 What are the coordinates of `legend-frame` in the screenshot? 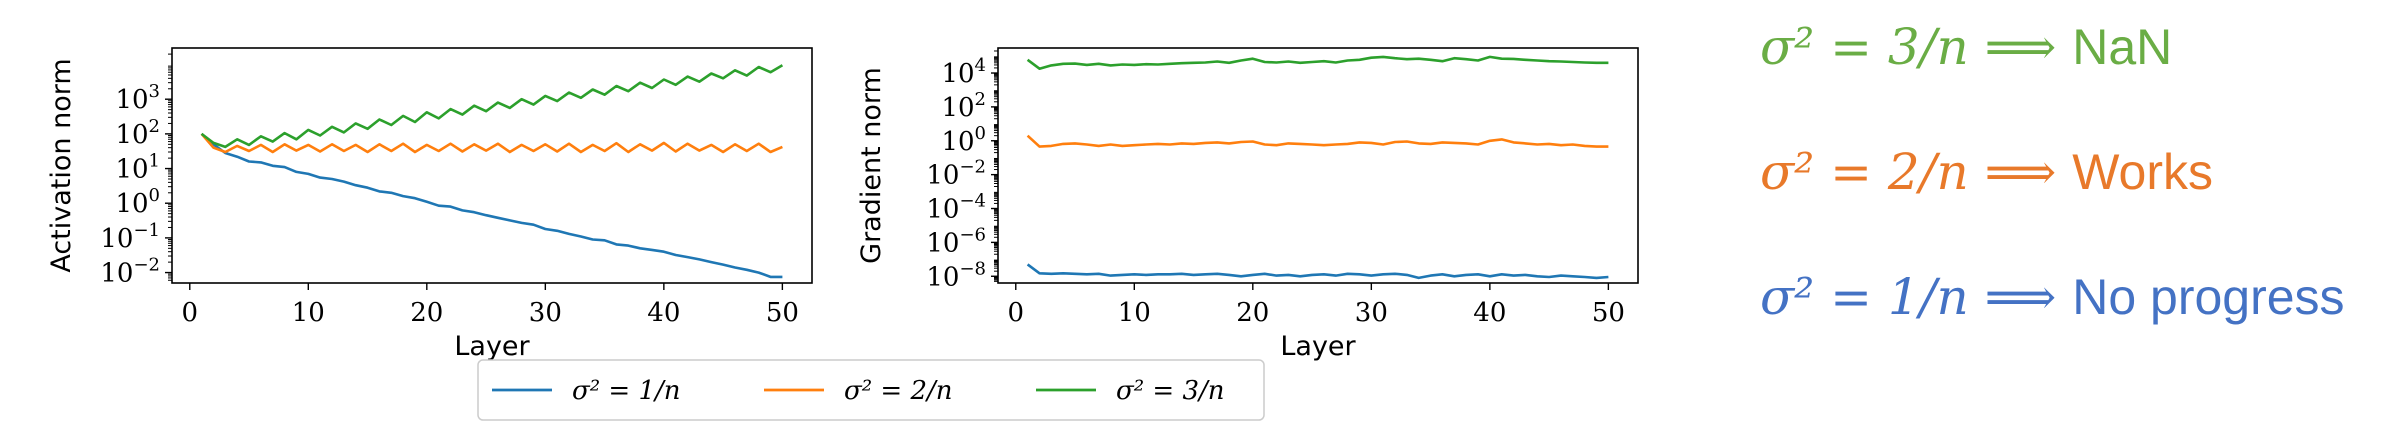 It's located at (871, 390).